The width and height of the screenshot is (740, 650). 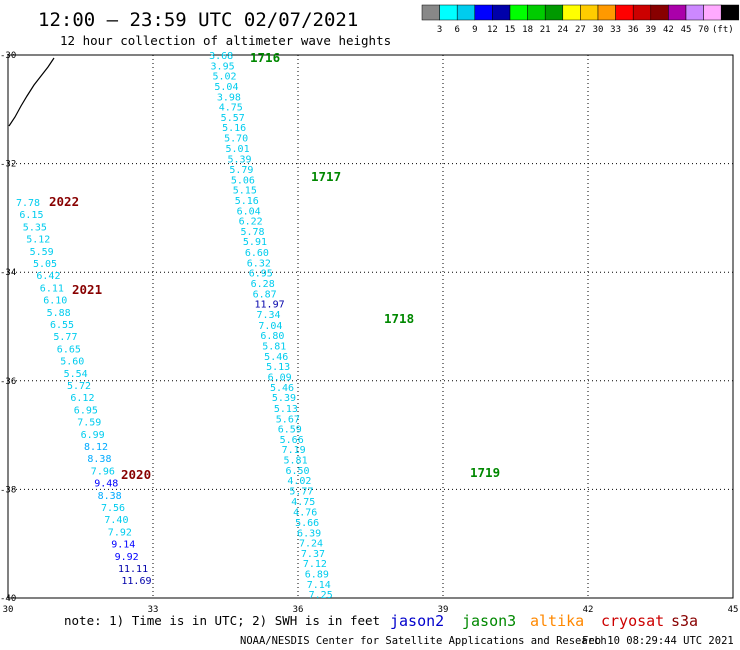 What do you see at coordinates (8, 599) in the screenshot?
I see `y-tick-label: -40` at bounding box center [8, 599].